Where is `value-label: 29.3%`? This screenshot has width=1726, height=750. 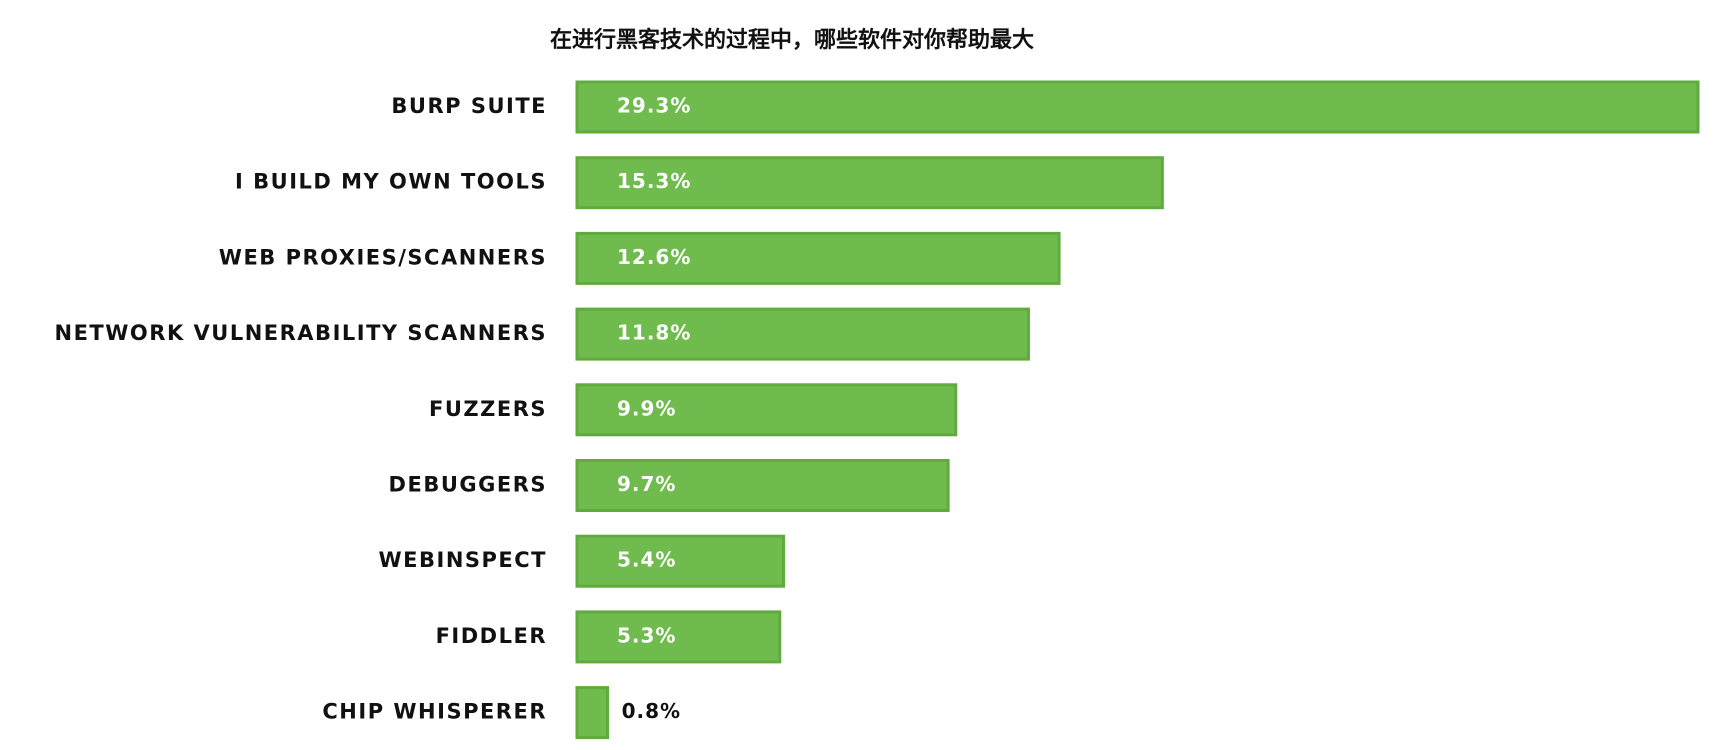 value-label: 29.3% is located at coordinates (654, 106).